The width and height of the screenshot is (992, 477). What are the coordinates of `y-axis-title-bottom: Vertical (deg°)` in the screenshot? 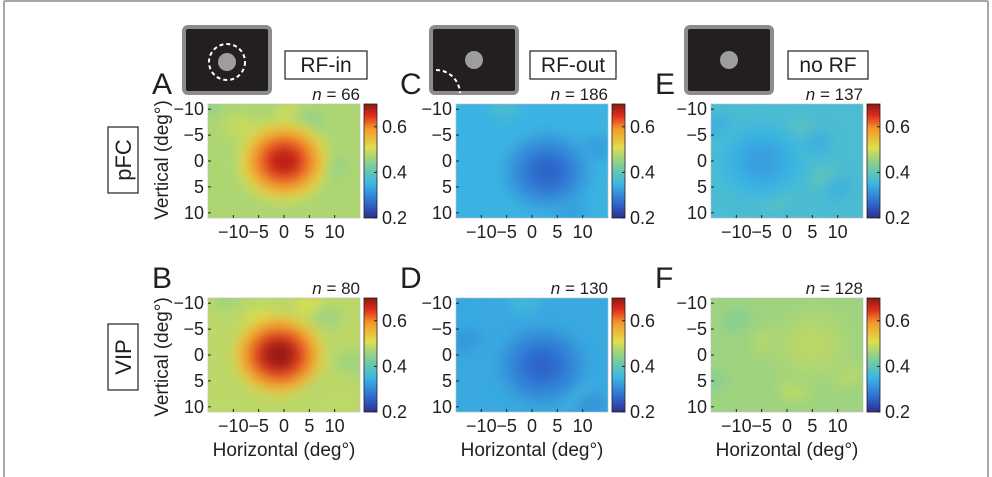 It's located at (162, 357).